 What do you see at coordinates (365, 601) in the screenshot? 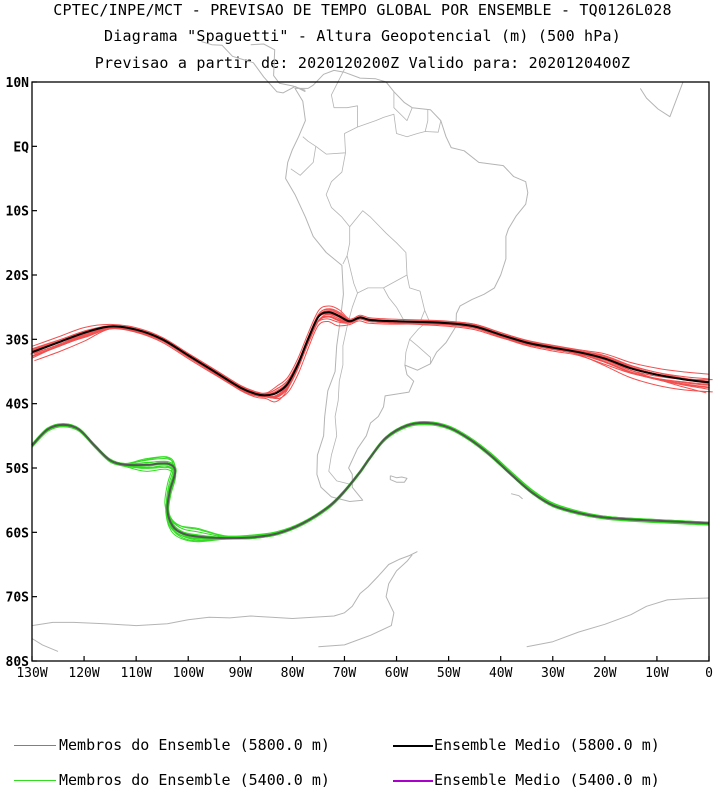
I see `weddell-coast` at bounding box center [365, 601].